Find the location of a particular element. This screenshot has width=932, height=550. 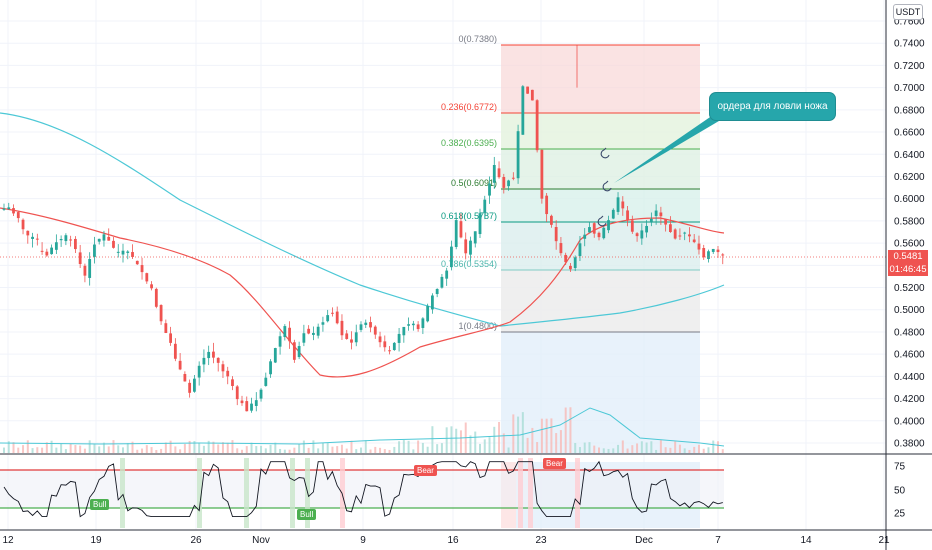

time-tick-label: Dec is located at coordinates (644, 540).